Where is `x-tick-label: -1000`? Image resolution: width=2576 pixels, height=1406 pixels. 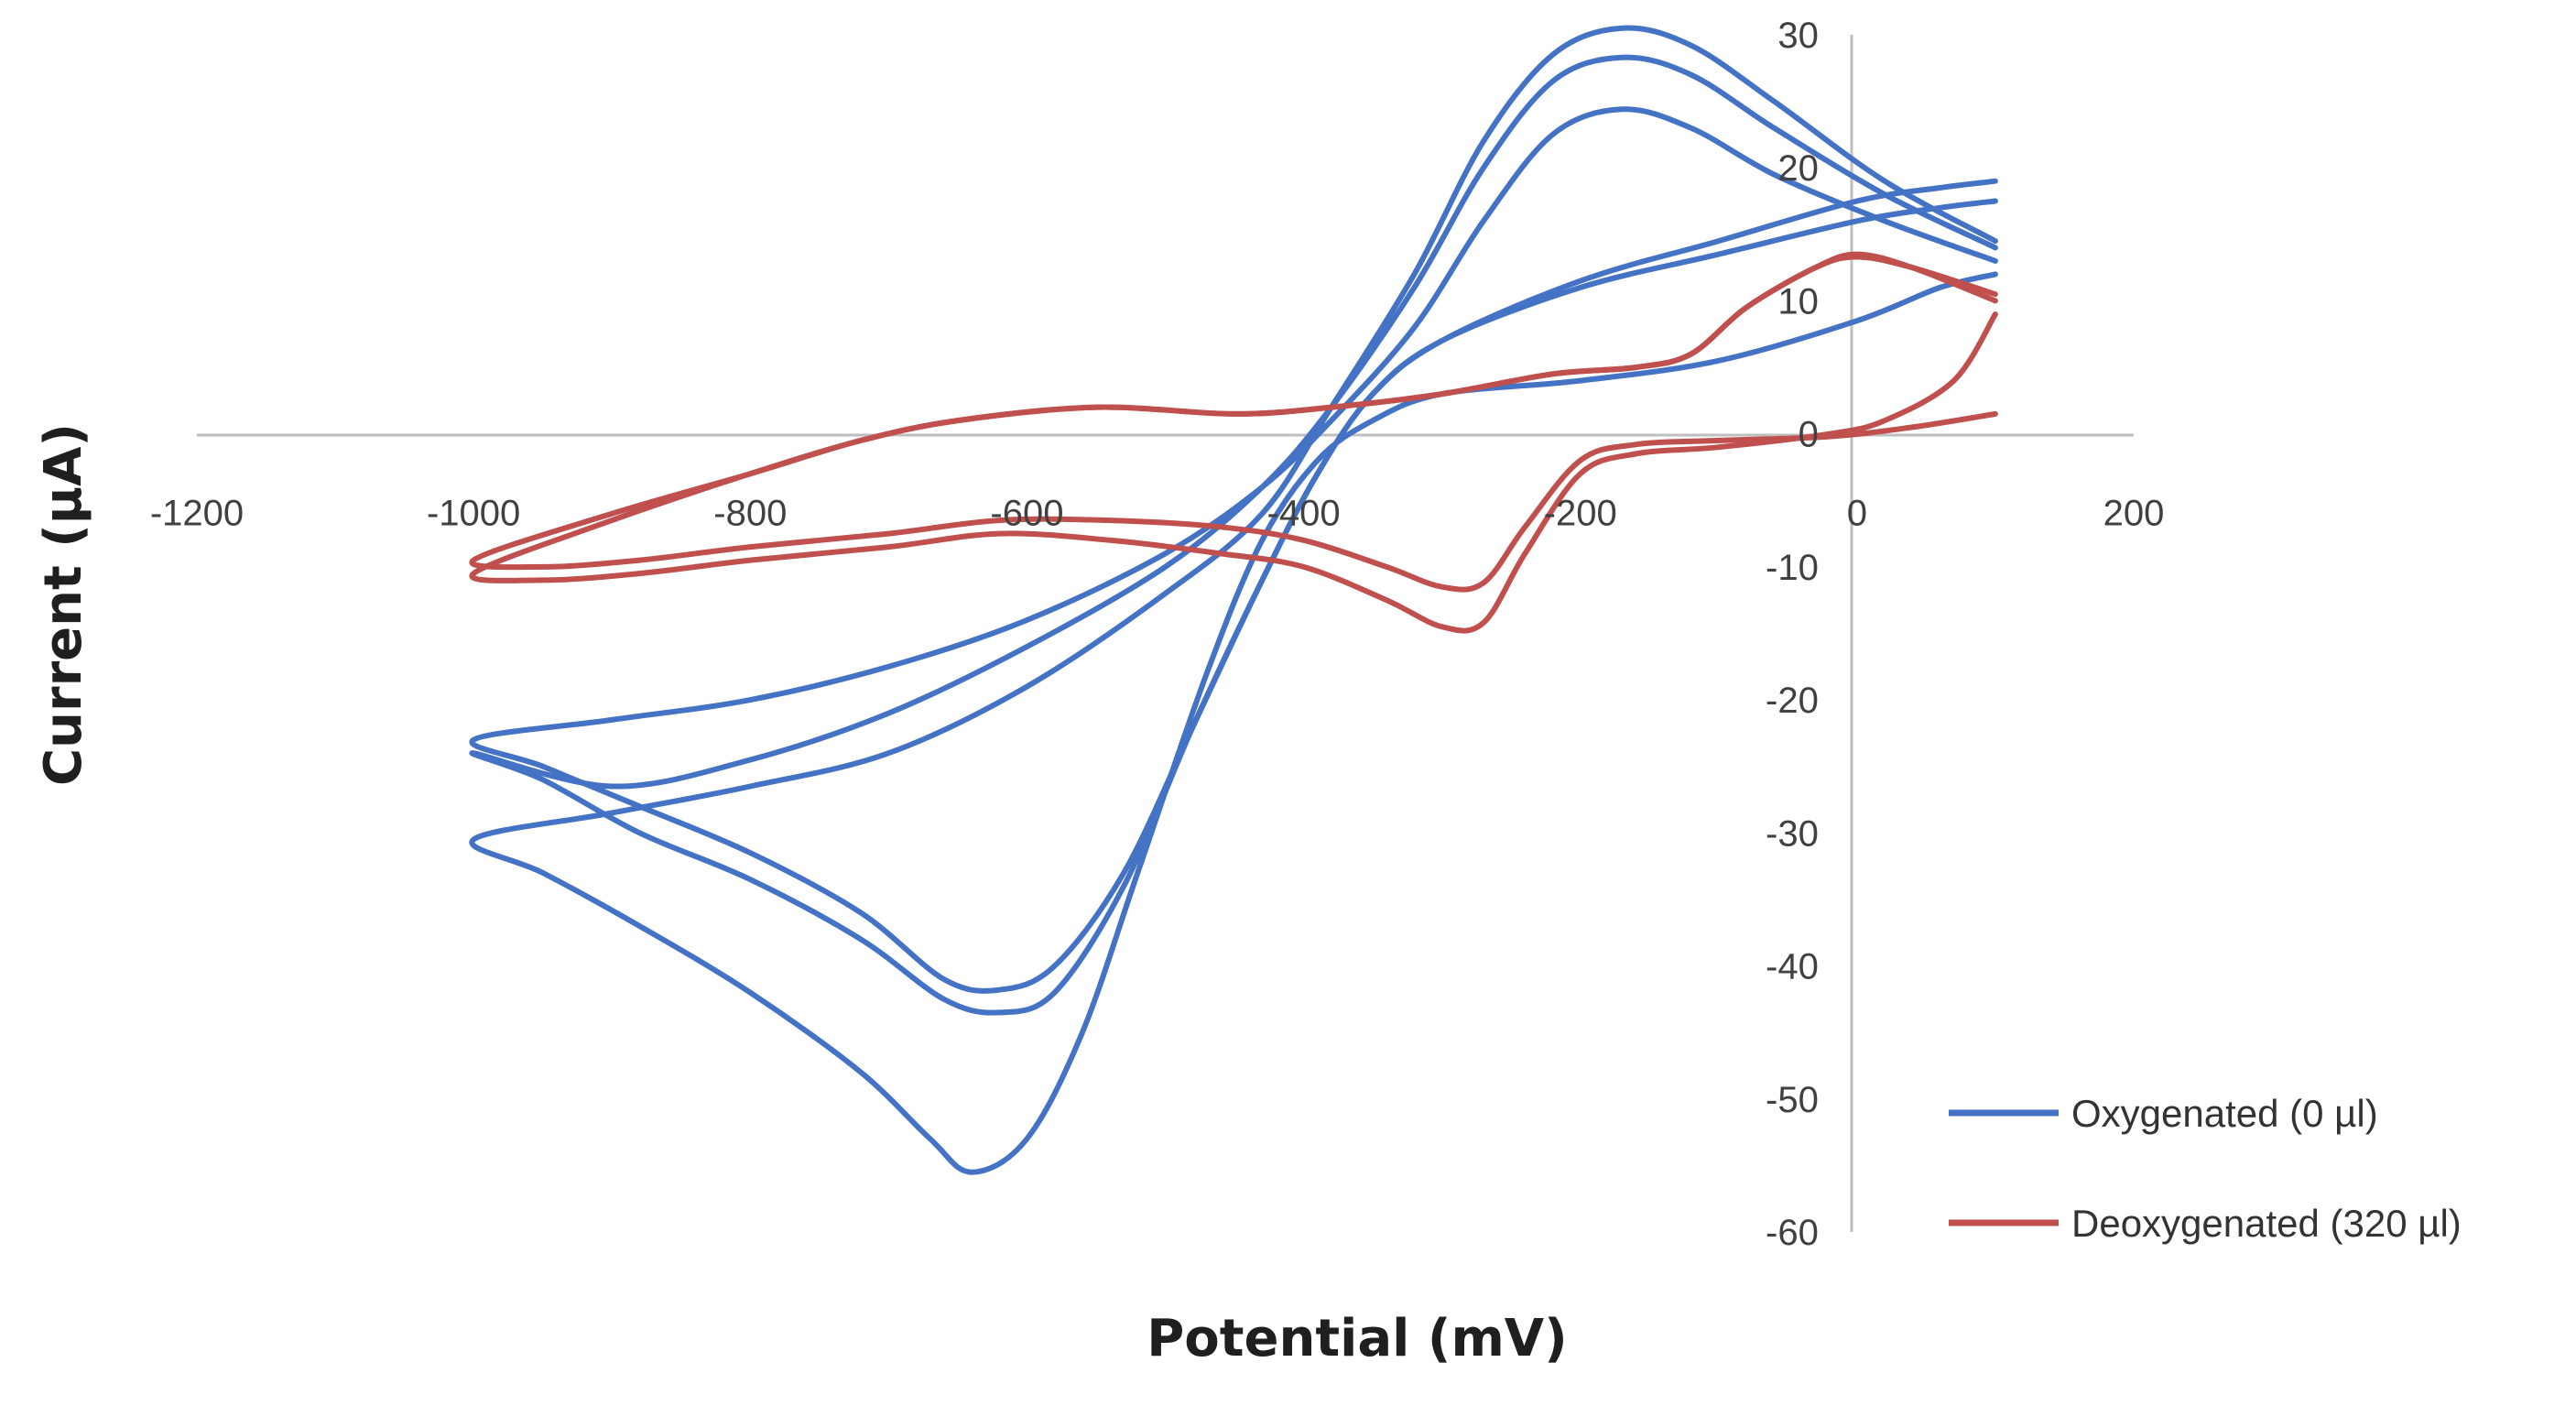
x-tick-label: -1000 is located at coordinates (473, 514).